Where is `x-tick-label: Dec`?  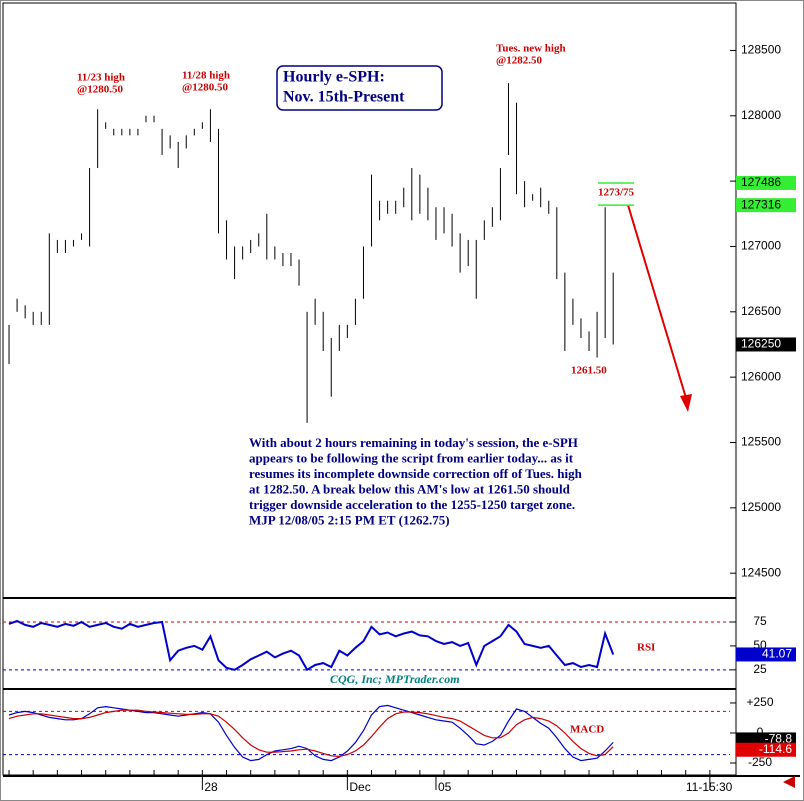 x-tick-label: Dec is located at coordinates (359, 787).